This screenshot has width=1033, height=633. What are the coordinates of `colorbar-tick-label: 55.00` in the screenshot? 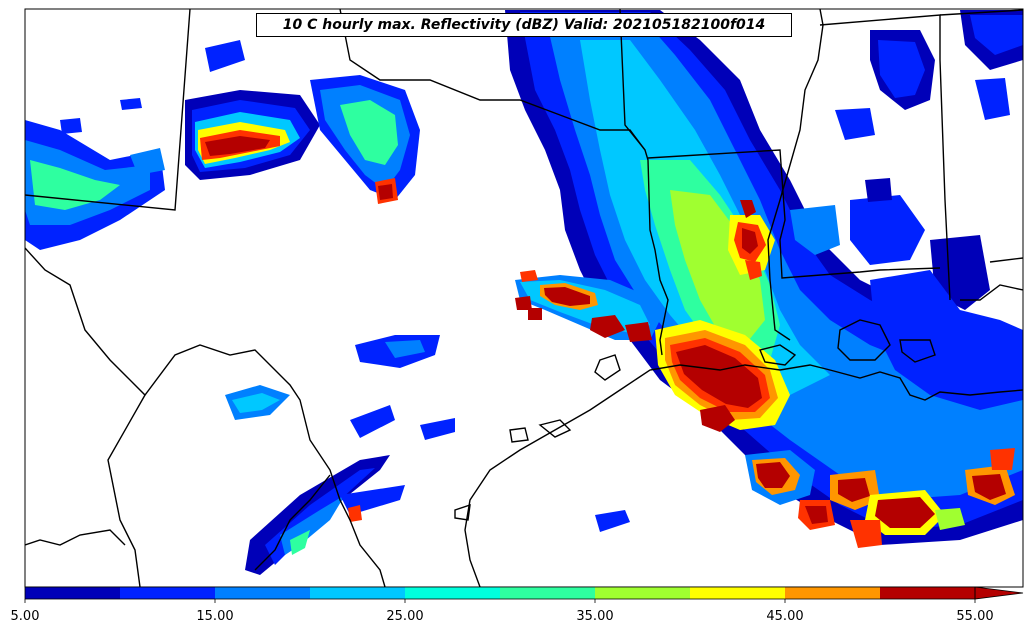 It's located at (975, 616).